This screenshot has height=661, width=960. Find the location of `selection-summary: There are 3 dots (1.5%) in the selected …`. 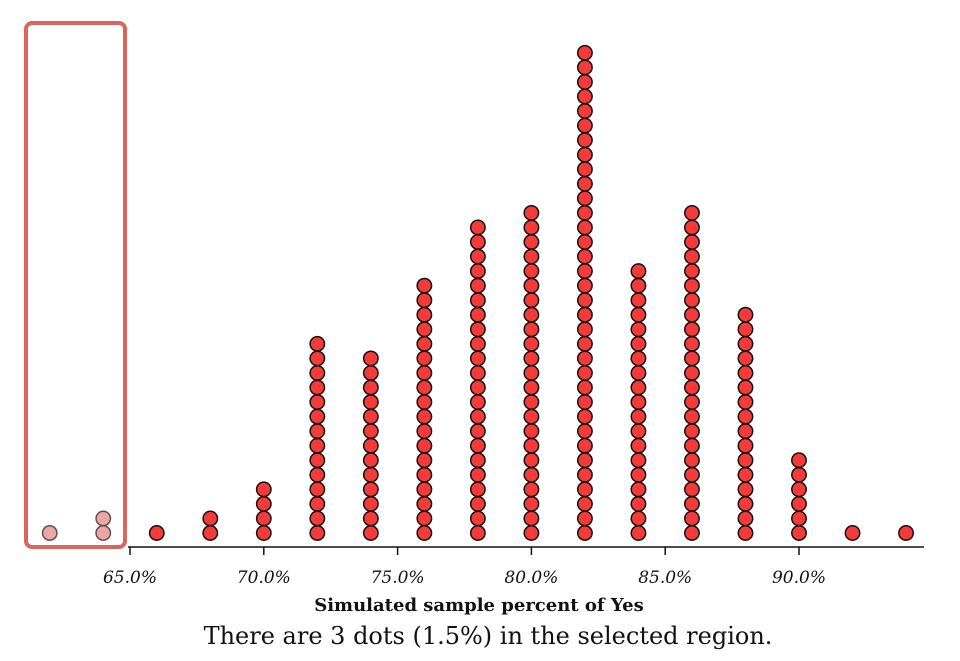

selection-summary: There are 3 dots (1.5%) in the selected … is located at coordinates (488, 636).